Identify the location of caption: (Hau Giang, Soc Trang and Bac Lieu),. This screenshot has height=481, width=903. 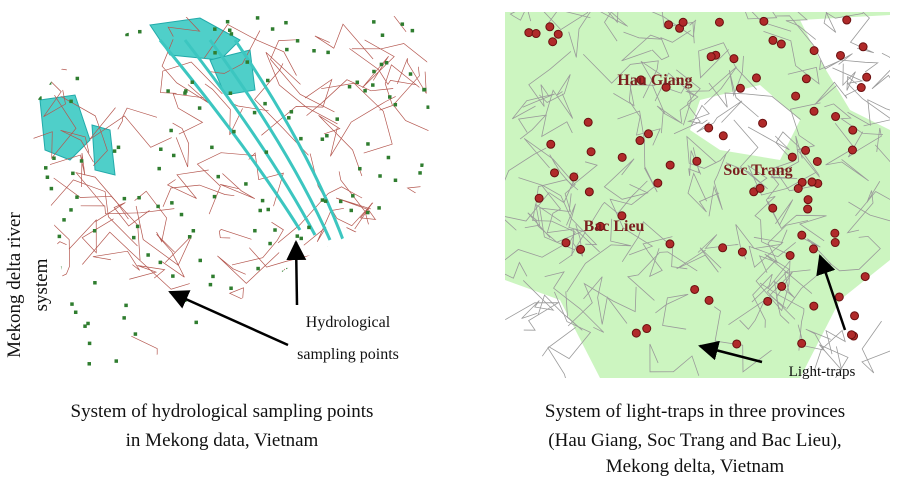
(694, 440).